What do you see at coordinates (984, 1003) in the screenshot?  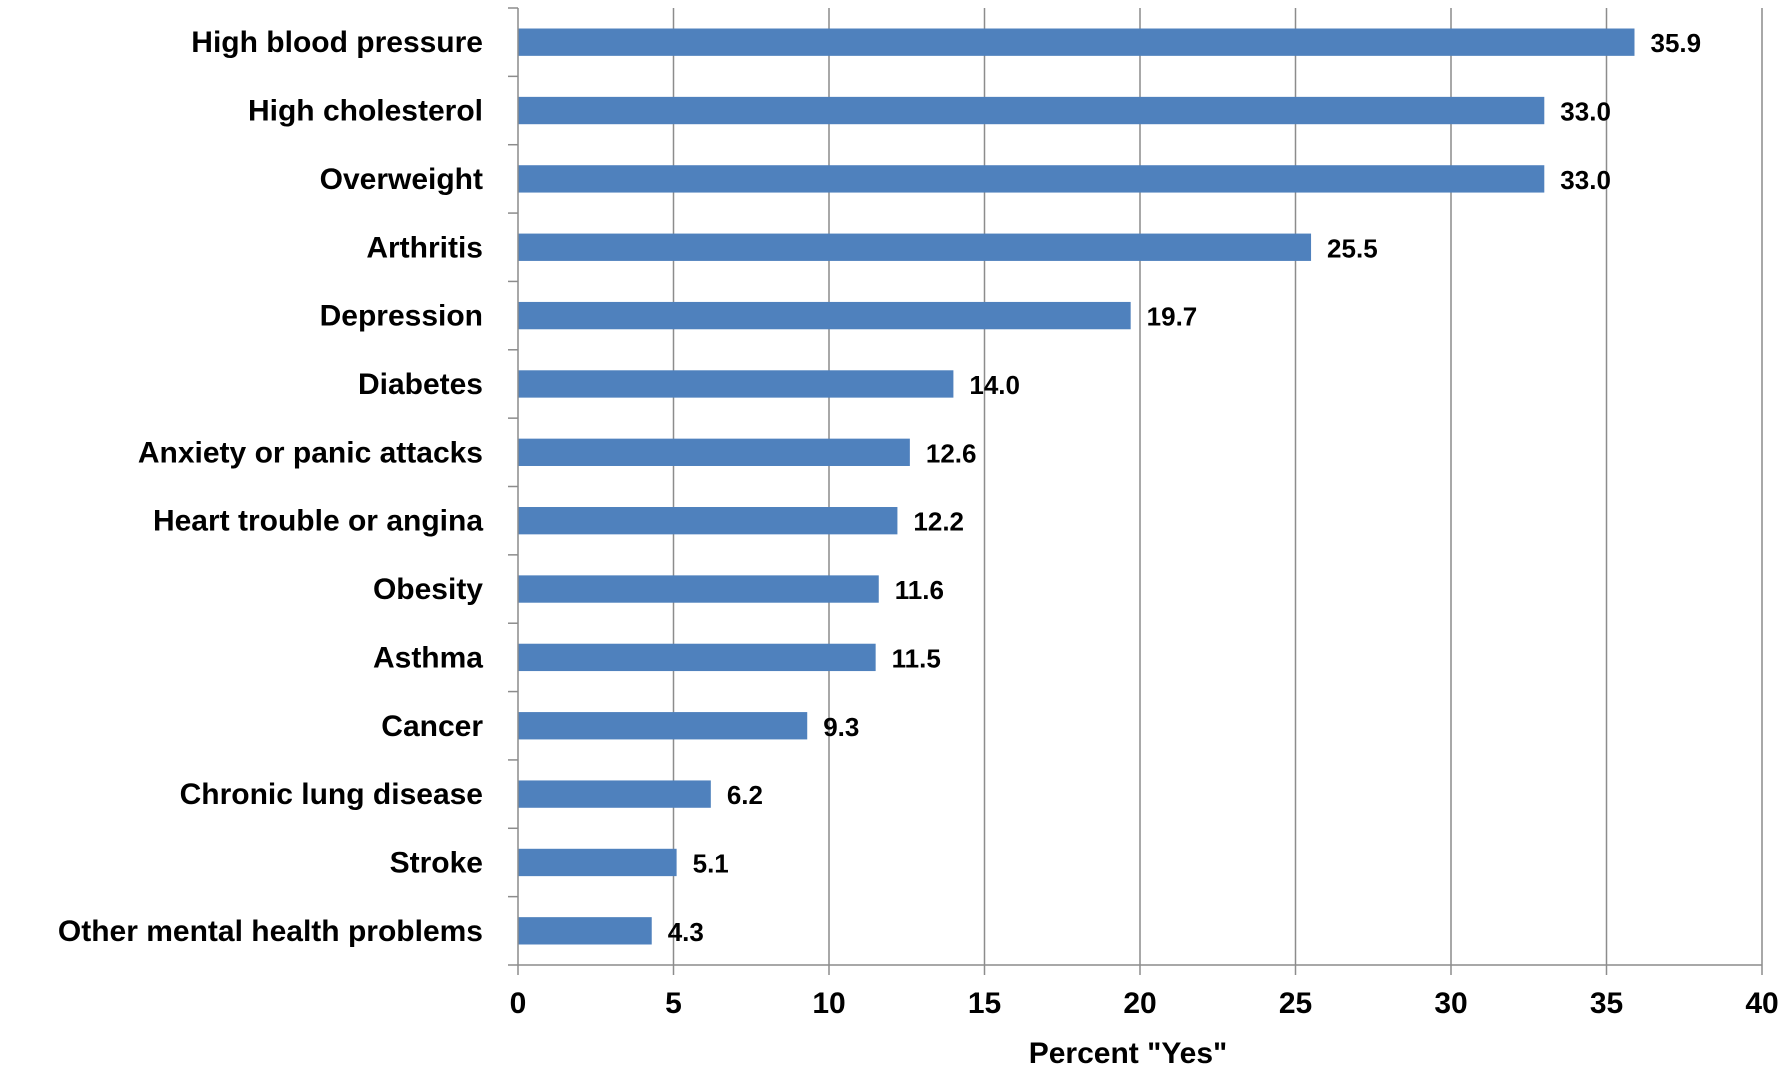 I see `x-tick-label: 15` at bounding box center [984, 1003].